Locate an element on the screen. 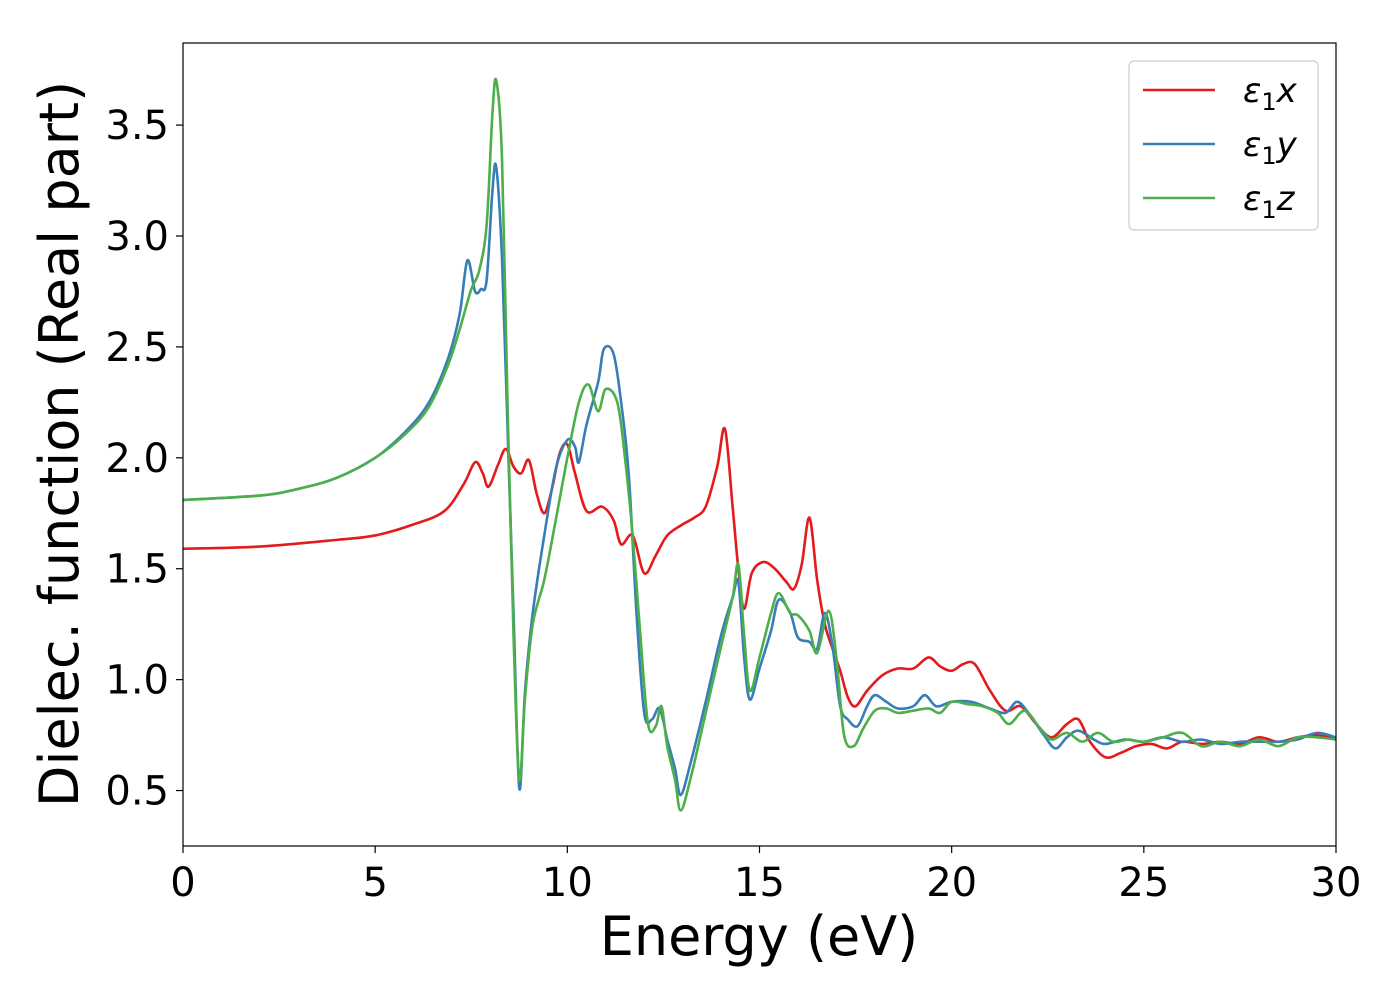 This screenshot has width=1400, height=1000. x-tick-label: 10 is located at coordinates (567, 883).